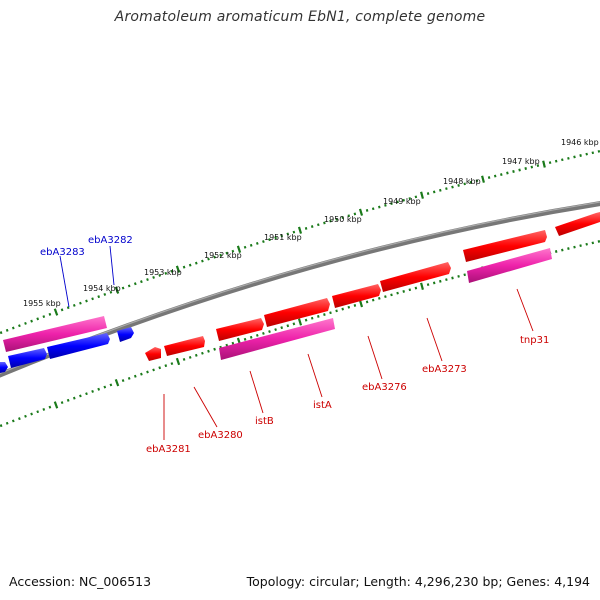 The image size is (600, 600). Describe the element at coordinates (102, 288) in the screenshot. I see `kbp-label-1954: 1954 kbp` at that location.